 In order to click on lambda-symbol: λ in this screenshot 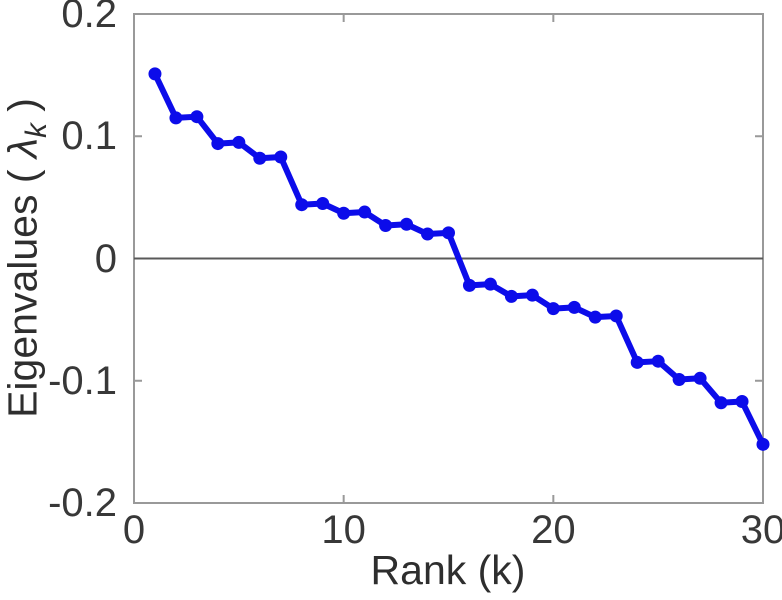, I will do `click(23, 148)`.